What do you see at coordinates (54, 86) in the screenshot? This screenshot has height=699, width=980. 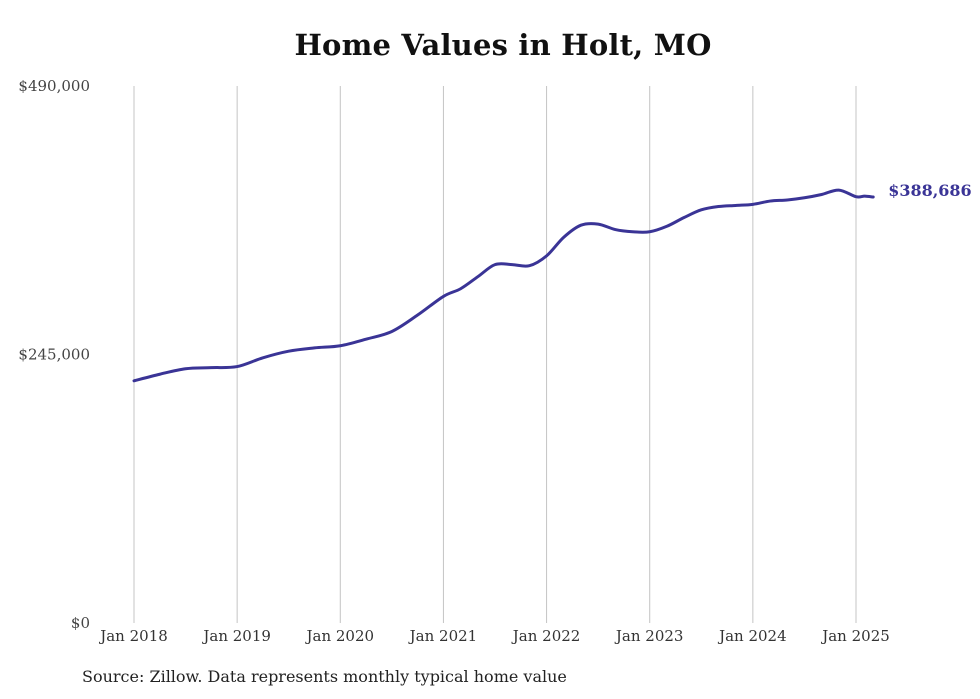 I see `y-tick-label: $490,000` at bounding box center [54, 86].